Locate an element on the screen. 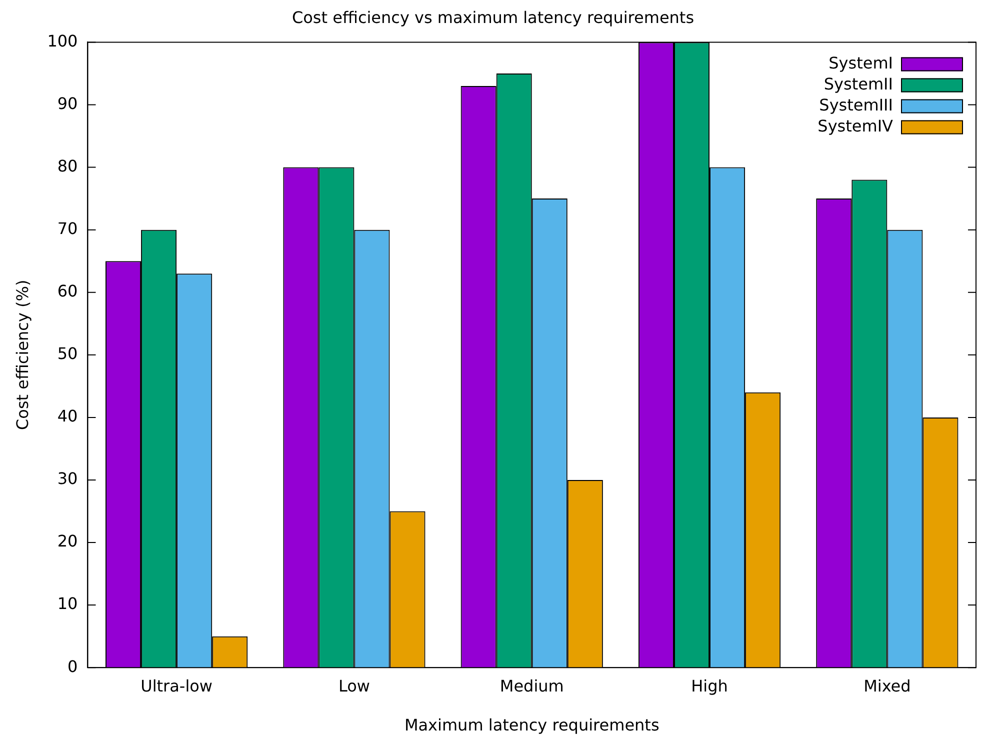 This screenshot has width=986, height=745. x-tick-label: Medium is located at coordinates (532, 686).